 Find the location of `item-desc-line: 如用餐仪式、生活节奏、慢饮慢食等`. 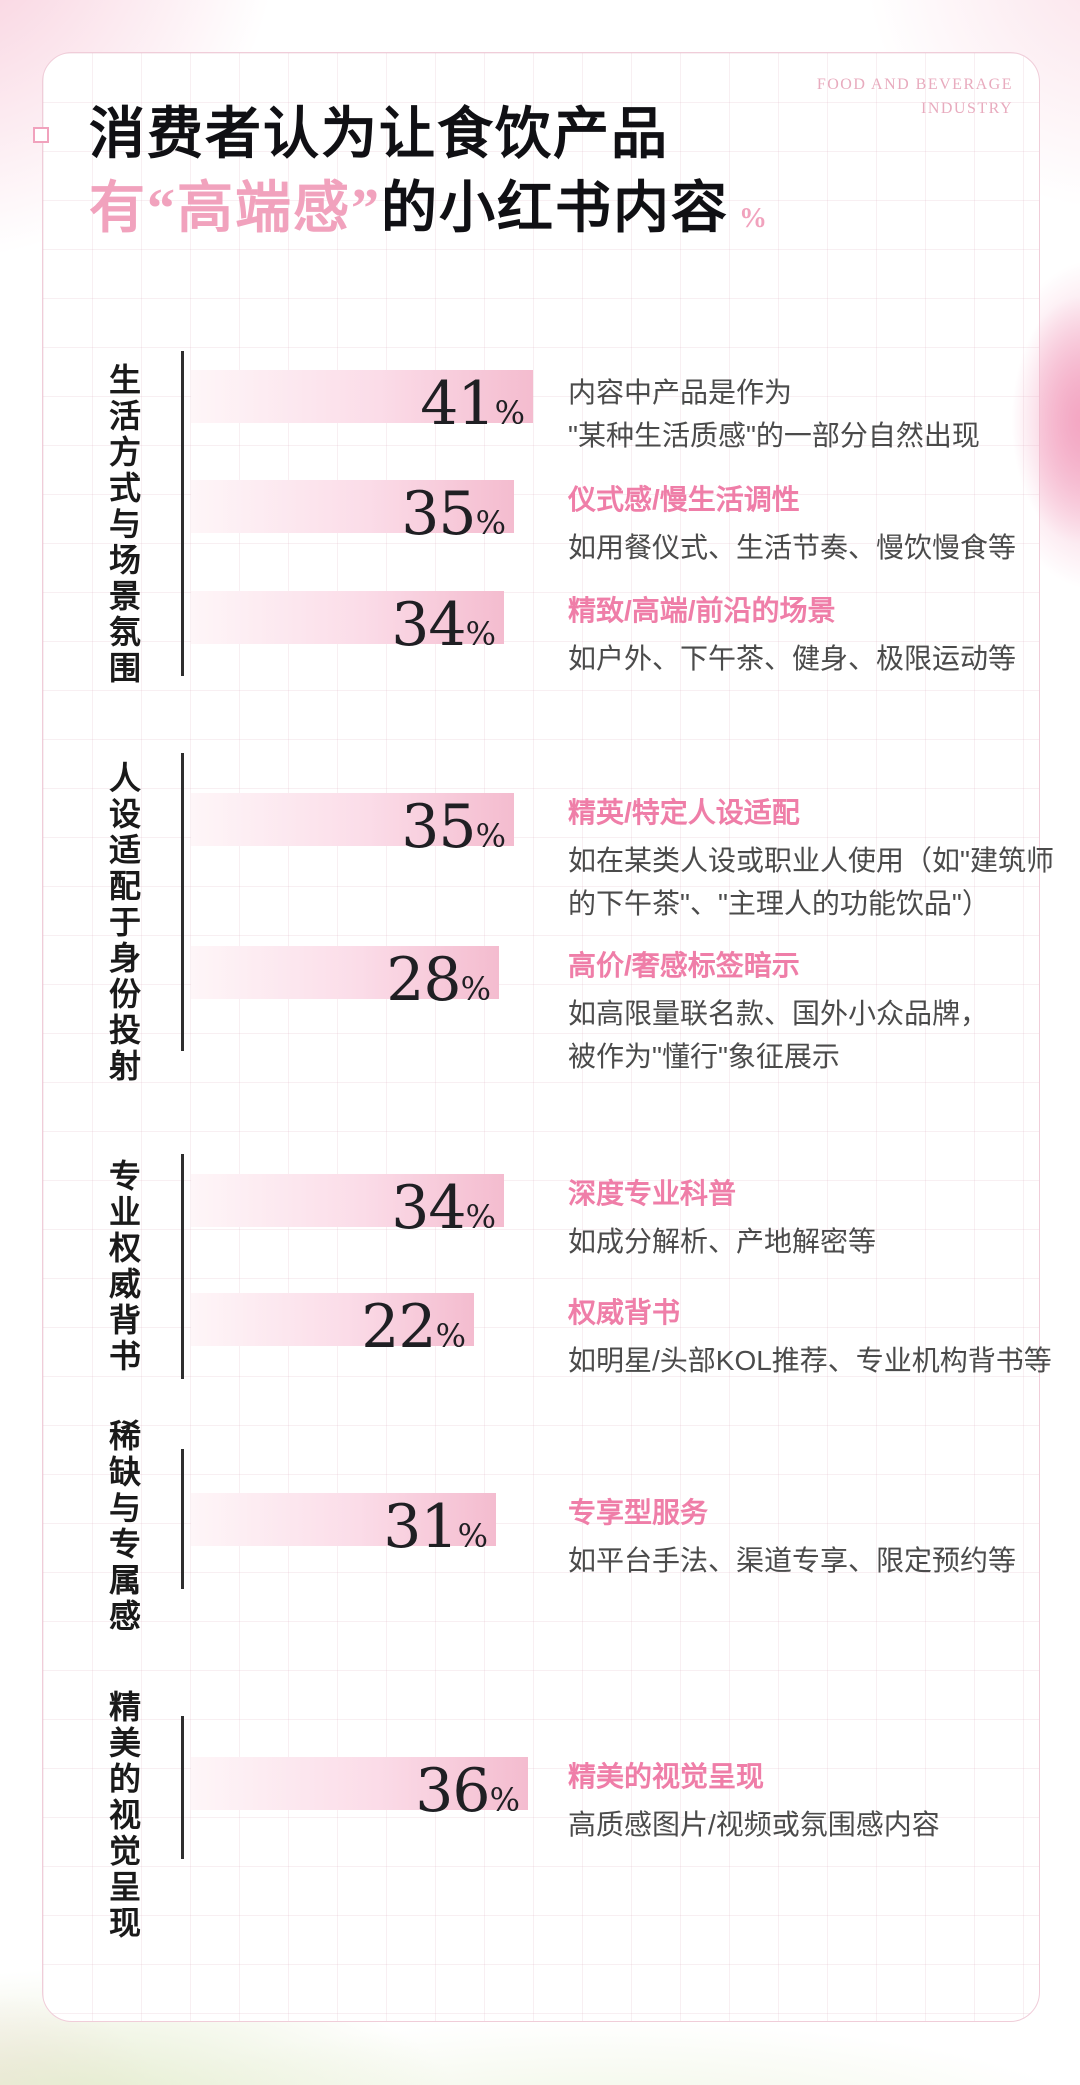

item-desc-line: 如用餐仪式、生活节奏、慢饮慢食等 is located at coordinates (792, 547).